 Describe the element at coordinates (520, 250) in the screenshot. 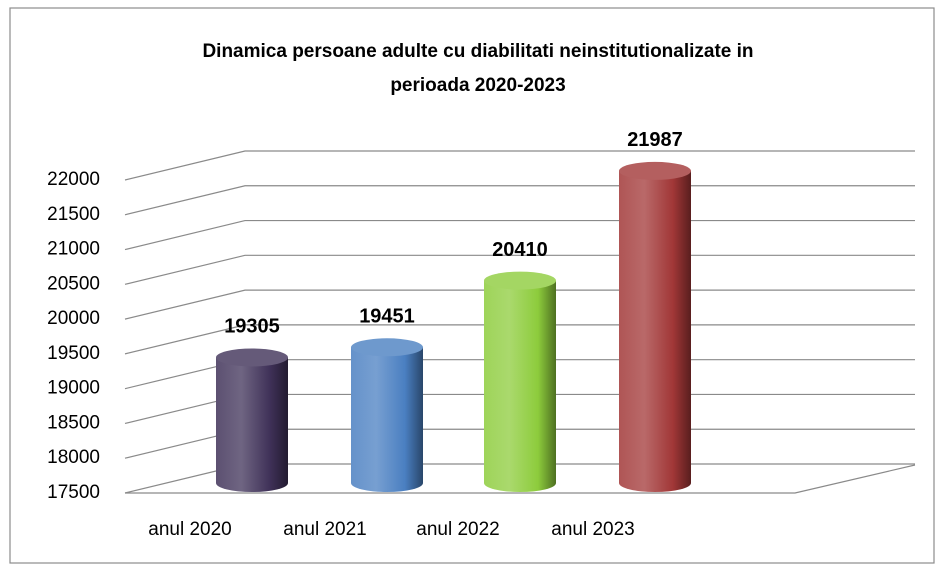

I see `data-label: 20410` at that location.